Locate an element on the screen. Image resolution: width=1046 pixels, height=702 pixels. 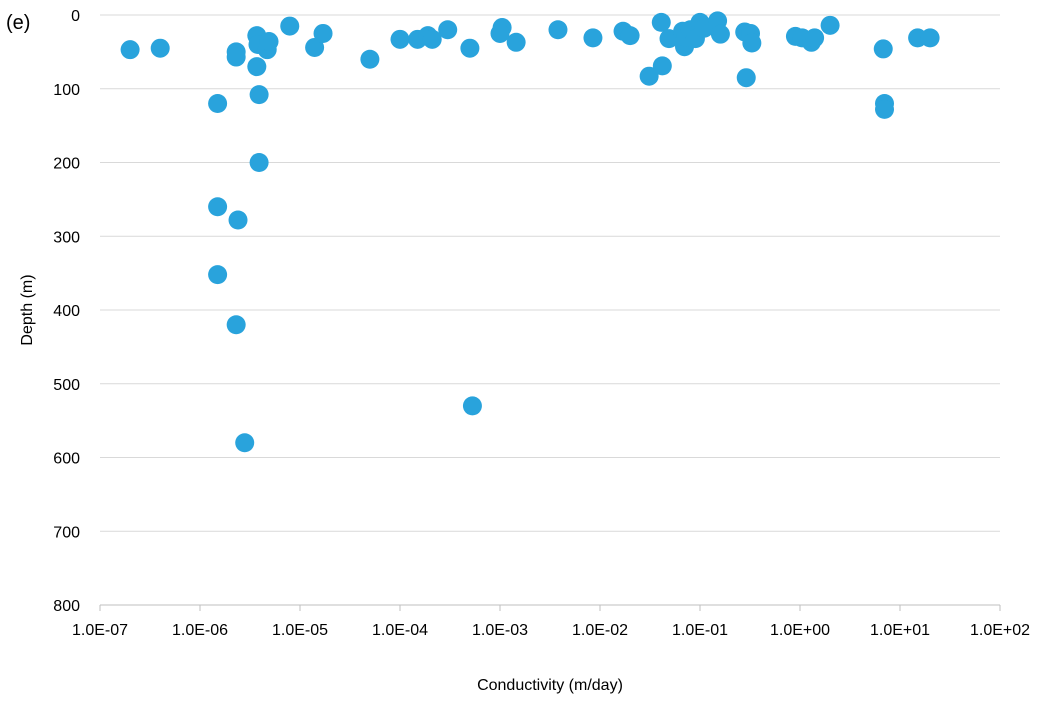
x-tick-label: 1.0E-07 is located at coordinates (100, 630).